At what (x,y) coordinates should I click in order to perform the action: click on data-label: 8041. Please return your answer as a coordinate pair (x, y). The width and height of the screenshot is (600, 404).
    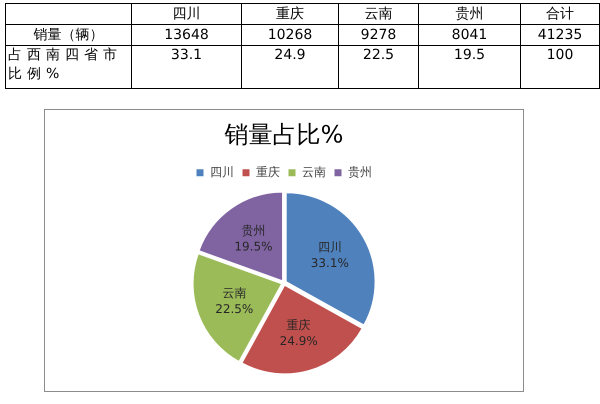
    Looking at the image, I should click on (469, 35).